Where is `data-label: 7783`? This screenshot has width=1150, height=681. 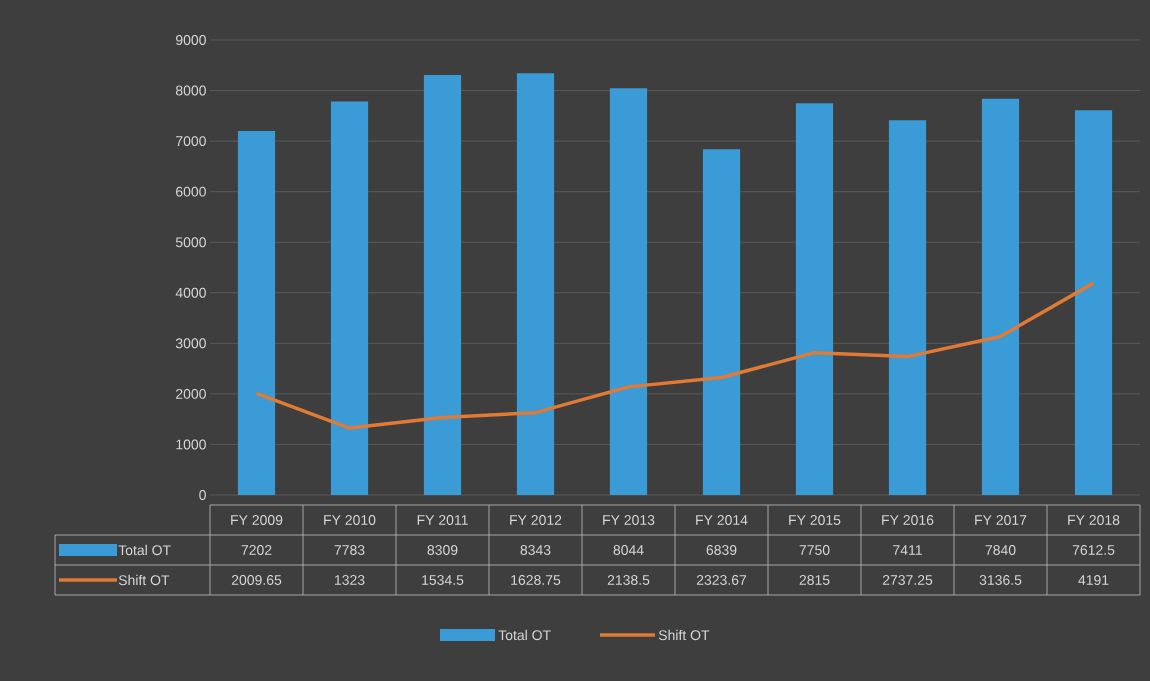 data-label: 7783 is located at coordinates (349, 550).